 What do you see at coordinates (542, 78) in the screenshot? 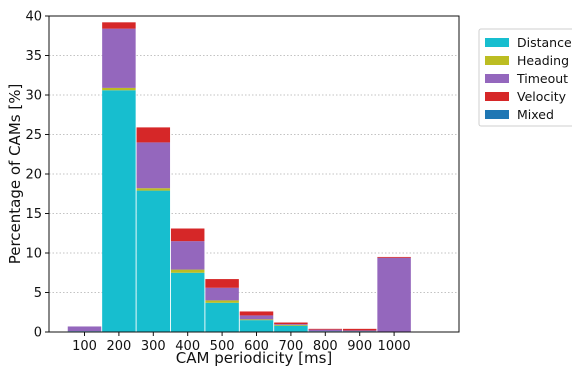
I see `legend-label: Timeout` at bounding box center [542, 78].